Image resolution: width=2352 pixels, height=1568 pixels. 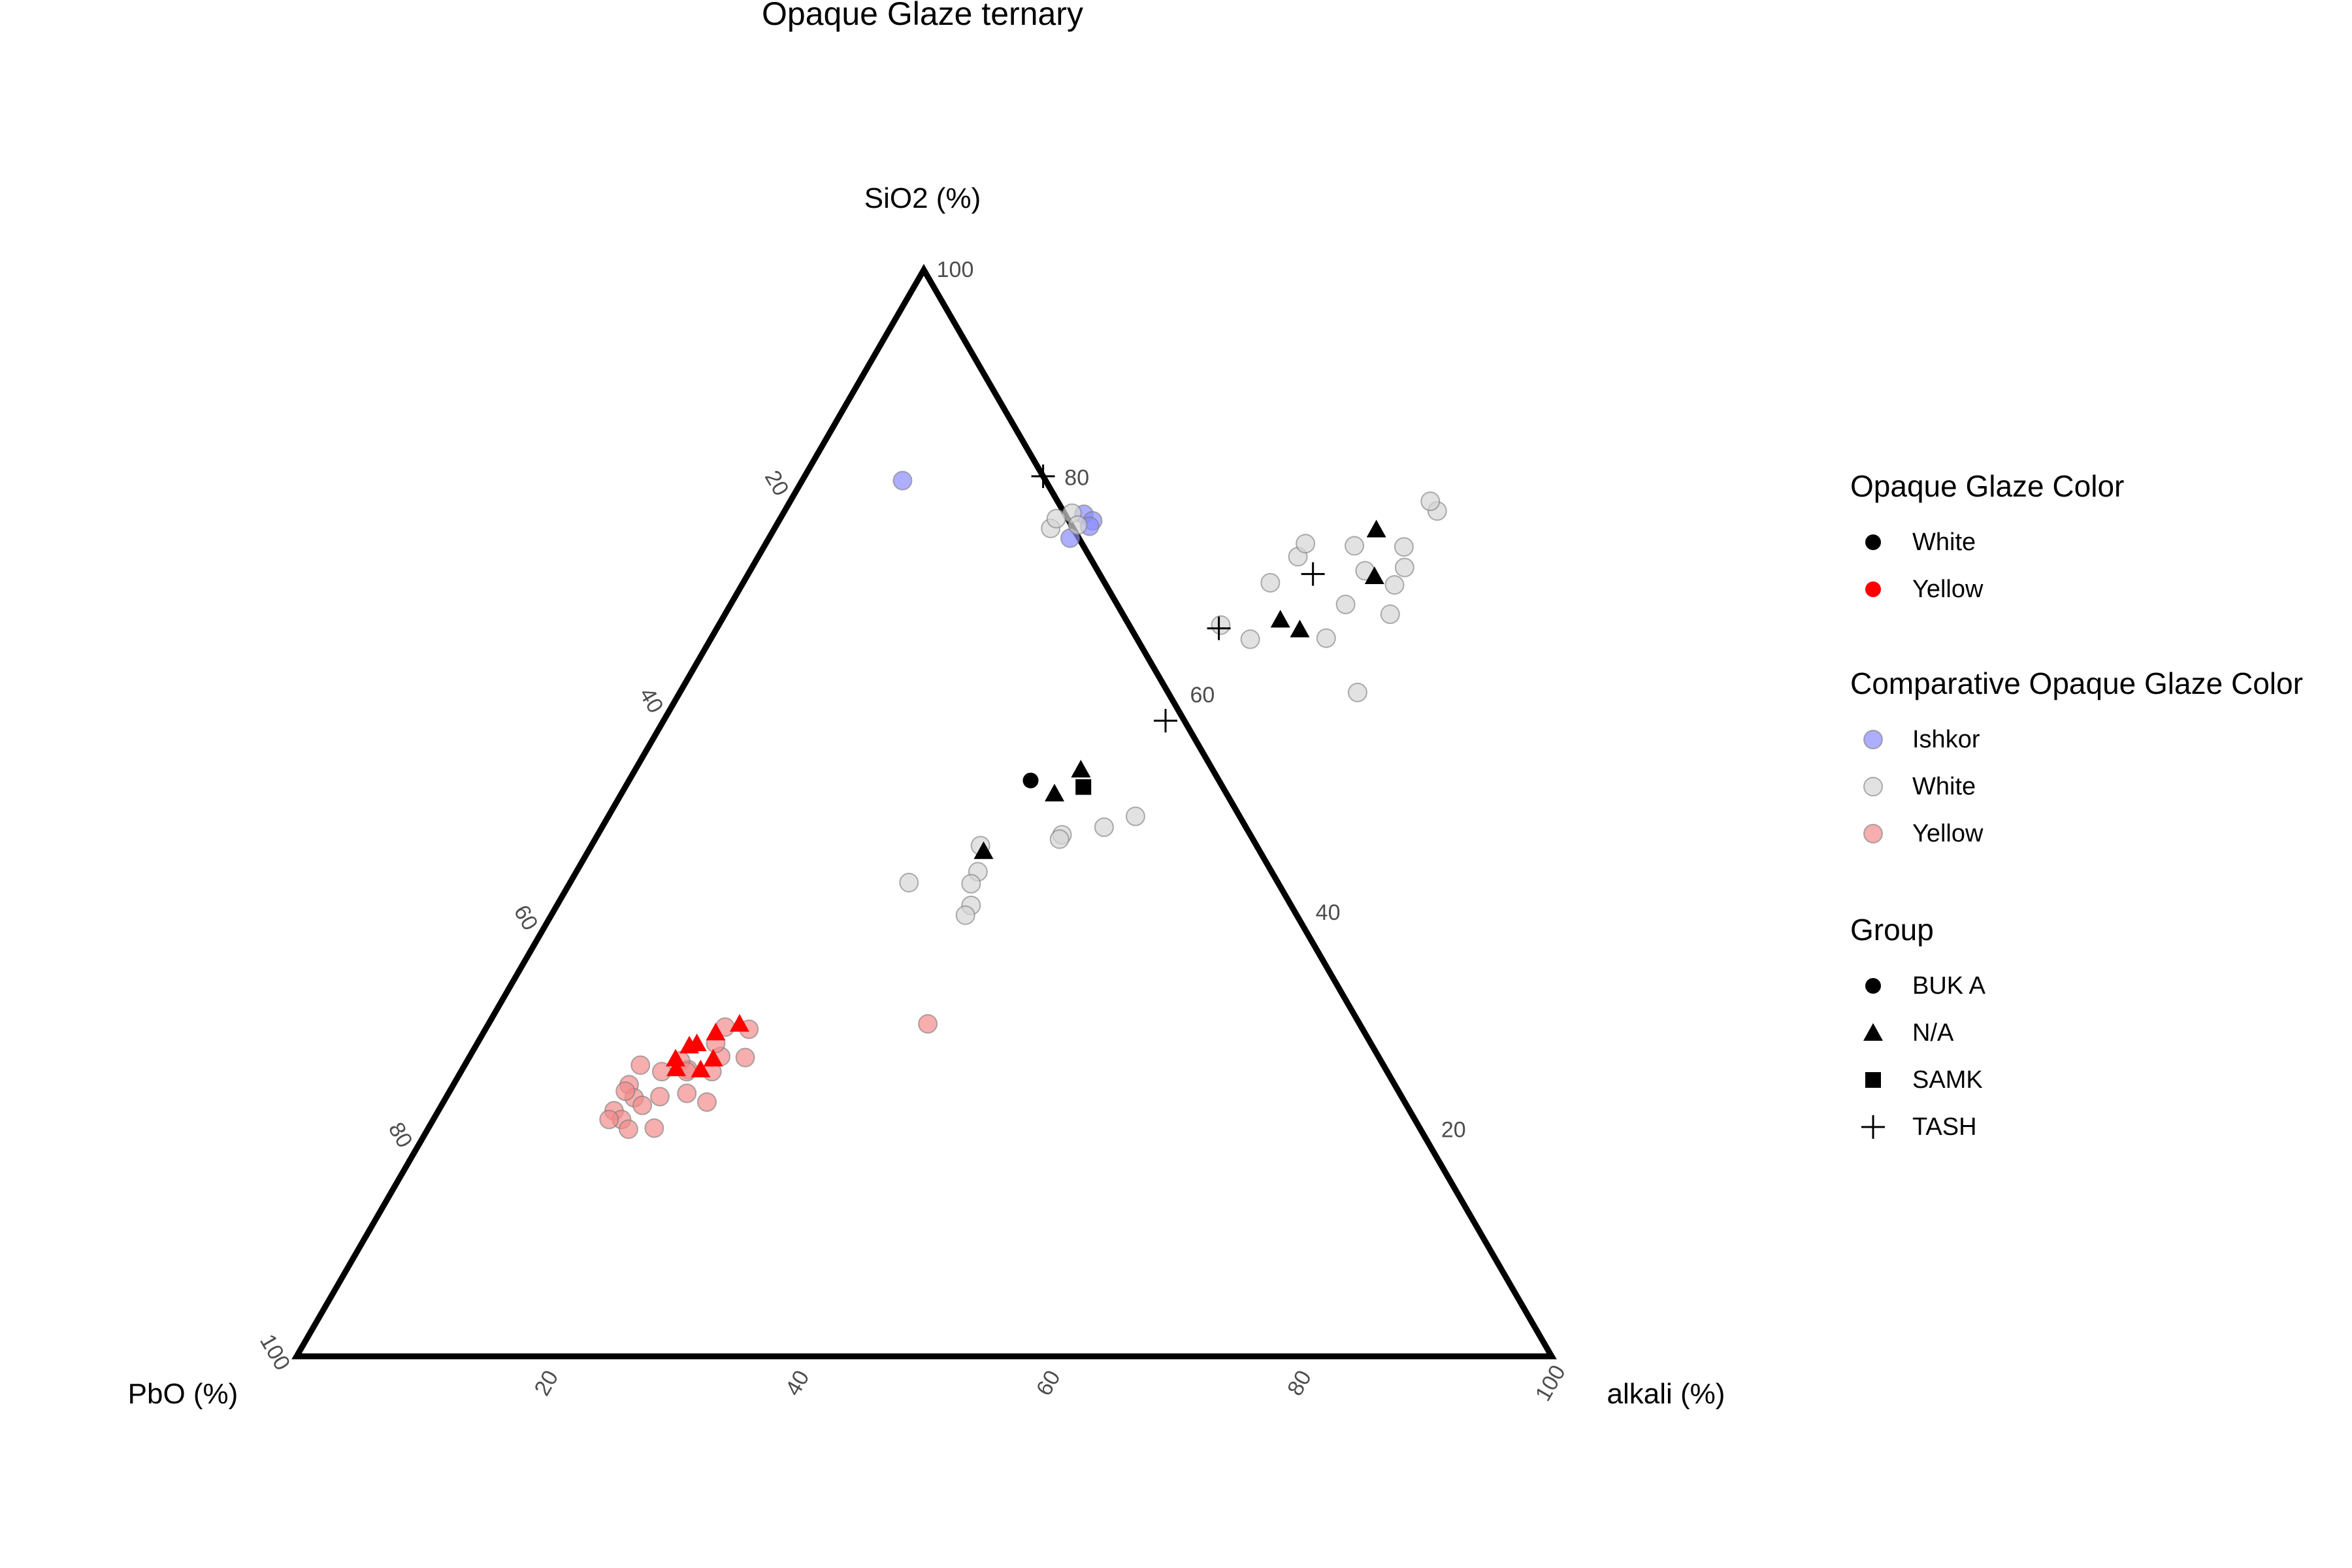 I want to click on tick-label-bottom: 60, so click(x=1049, y=1383).